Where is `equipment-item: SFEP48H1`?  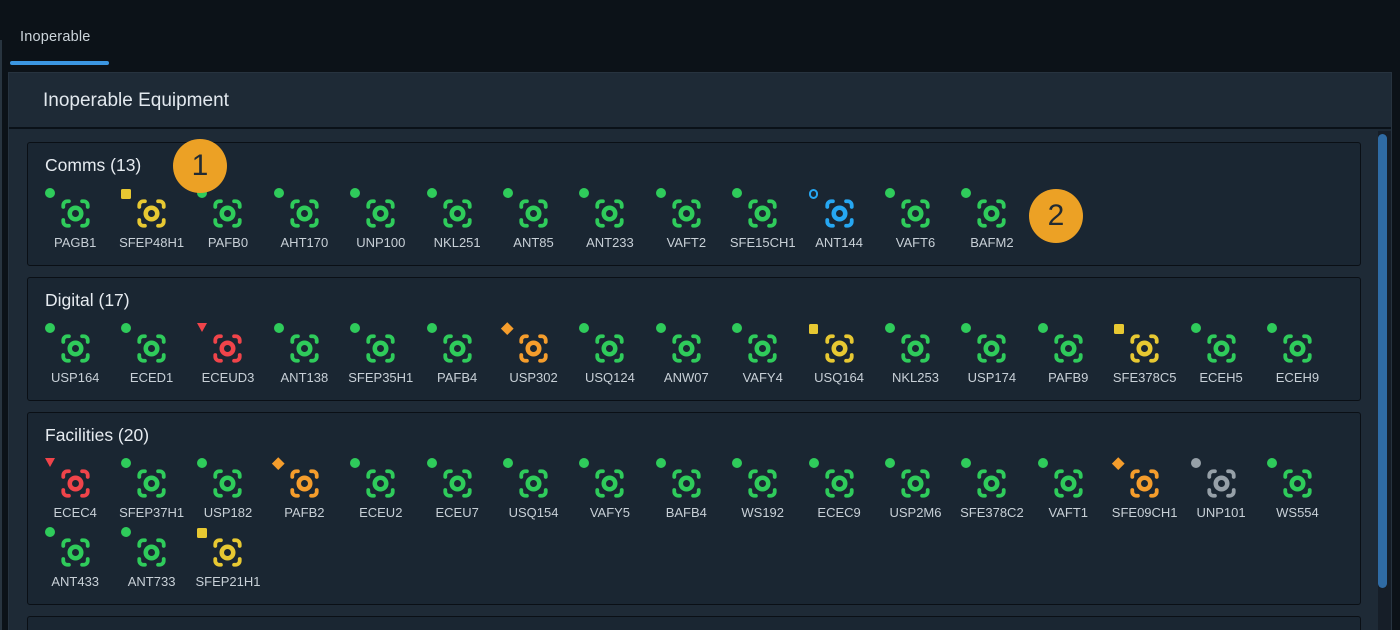 equipment-item: SFEP48H1 is located at coordinates (151, 220).